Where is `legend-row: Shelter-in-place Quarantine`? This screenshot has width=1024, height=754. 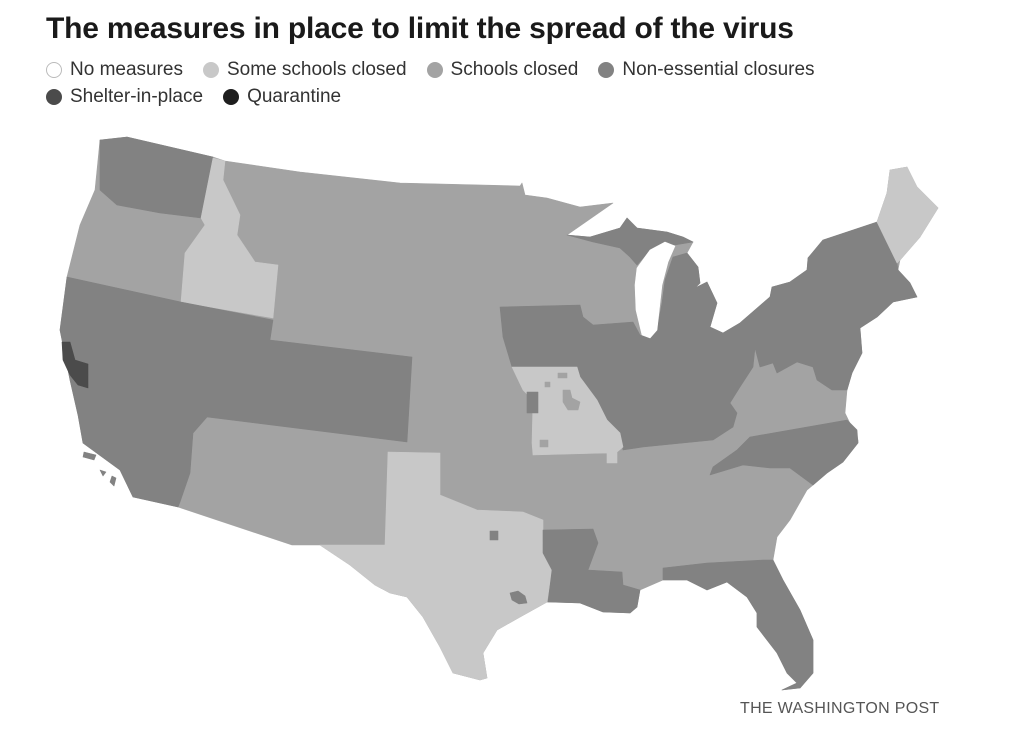
legend-row: Shelter-in-place Quarantine is located at coordinates (526, 96).